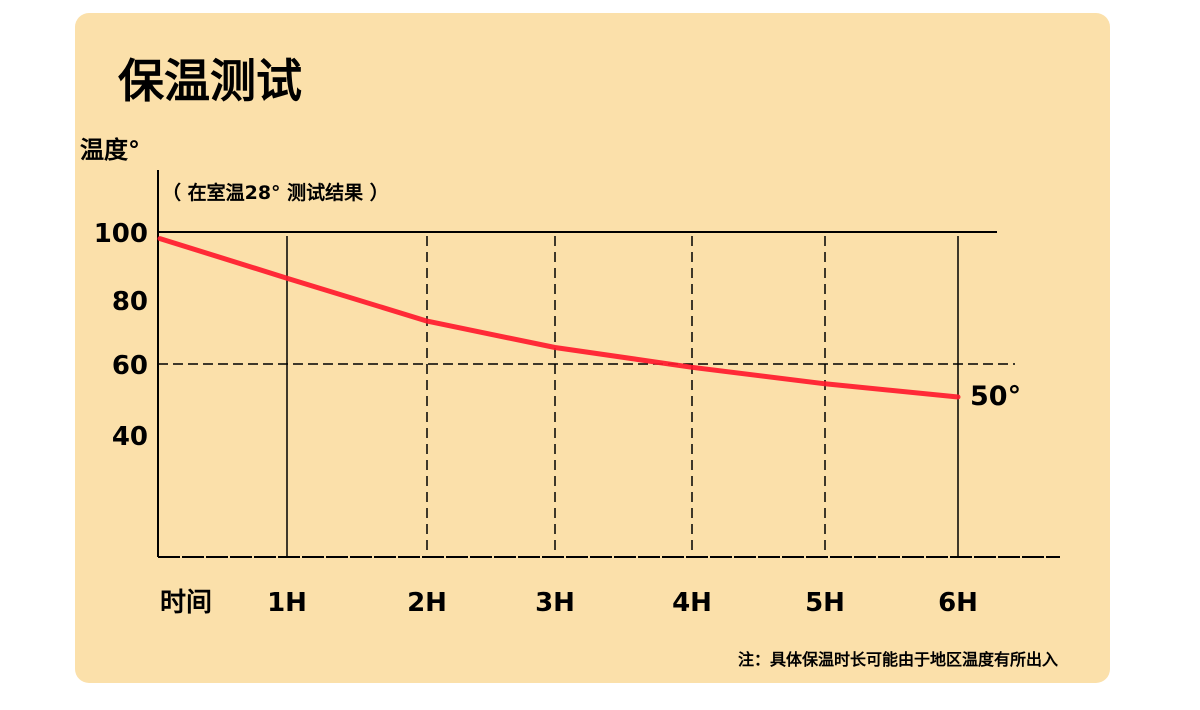  I want to click on y-axis-label: 温度°, so click(110, 150).